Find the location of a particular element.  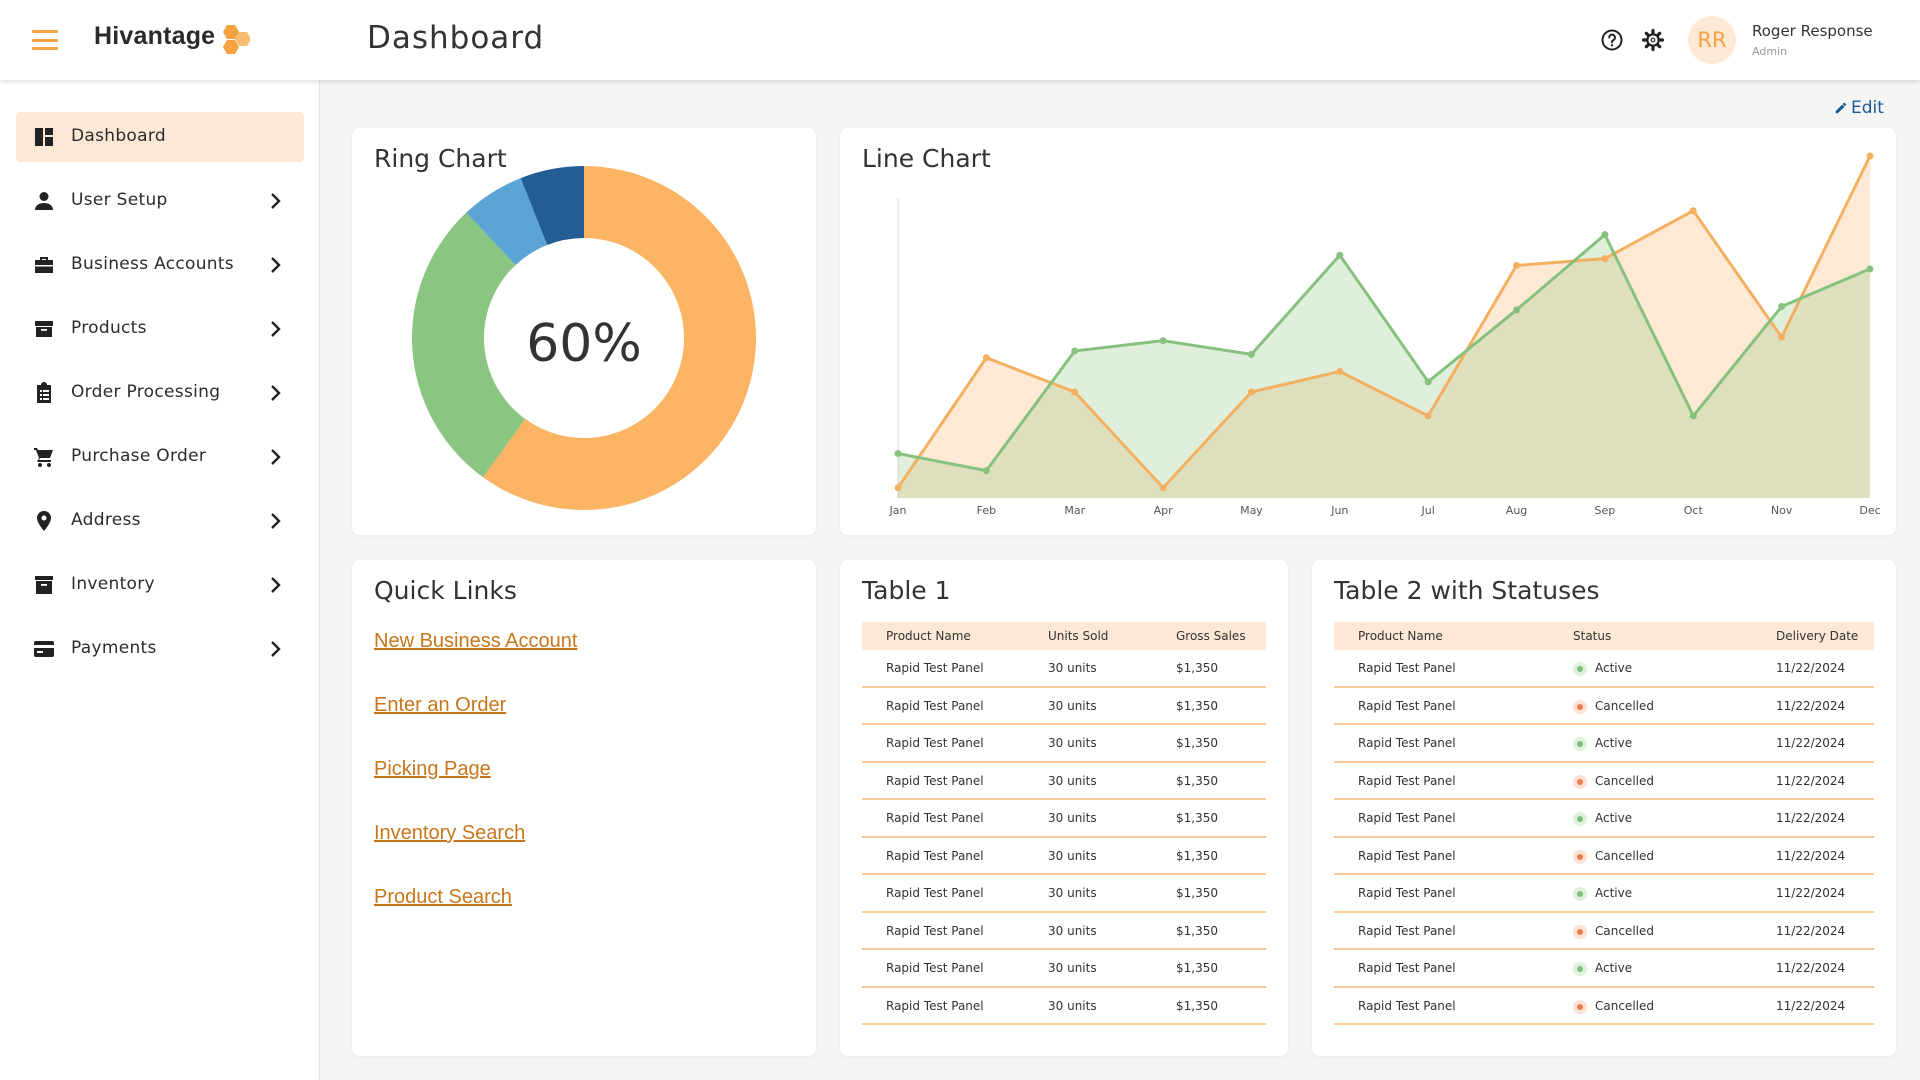

hamburger-menu-icon is located at coordinates (45, 40).